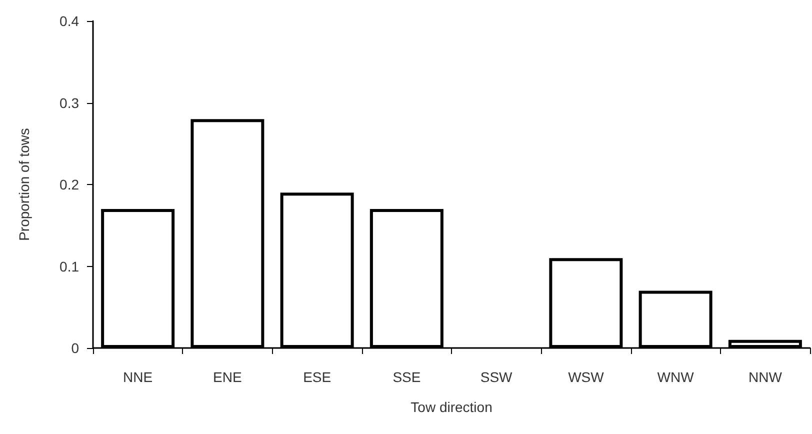  Describe the element at coordinates (586, 377) in the screenshot. I see `x-tick-label: WSW` at that location.